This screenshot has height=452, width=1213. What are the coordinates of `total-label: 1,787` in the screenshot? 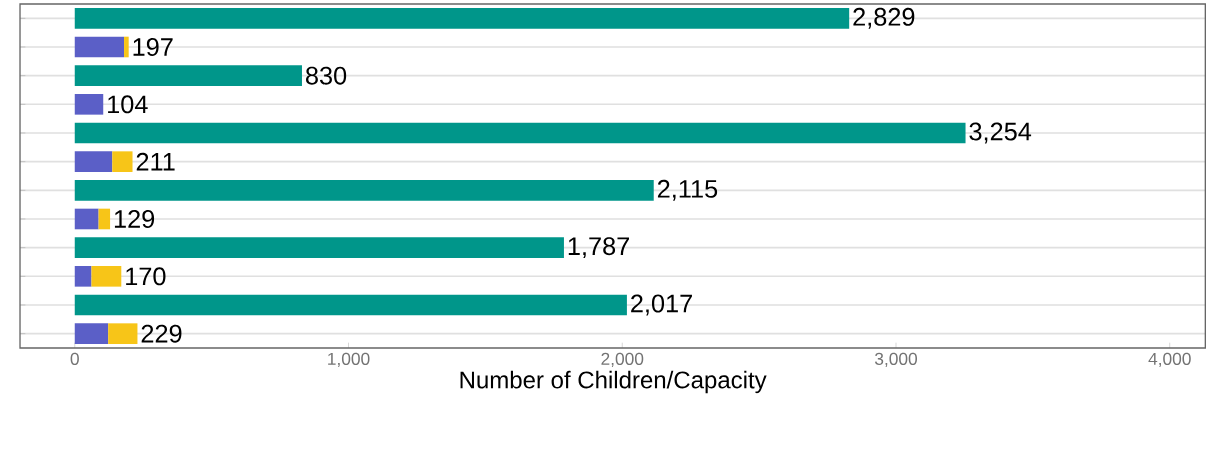 It's located at (598, 248).